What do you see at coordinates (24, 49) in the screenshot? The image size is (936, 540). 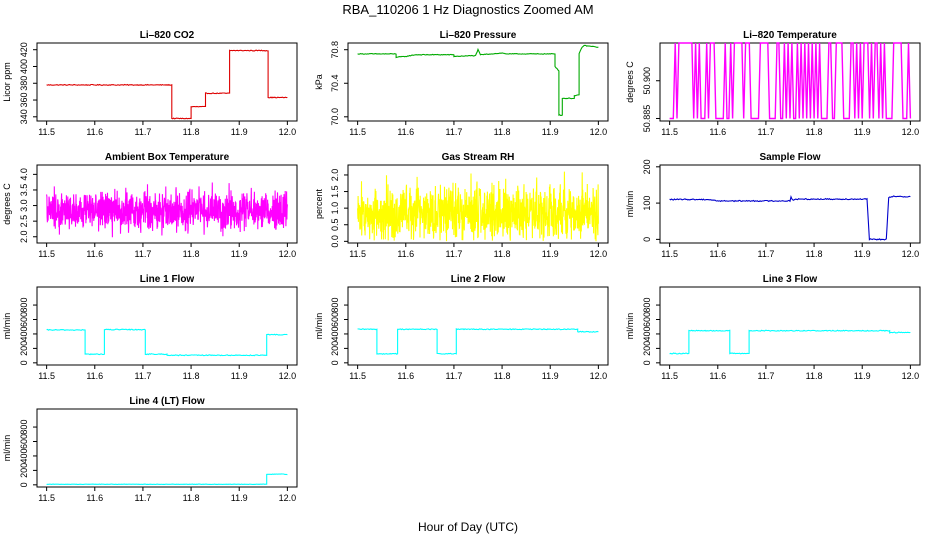 I see `y-tick-label: 420` at bounding box center [24, 49].